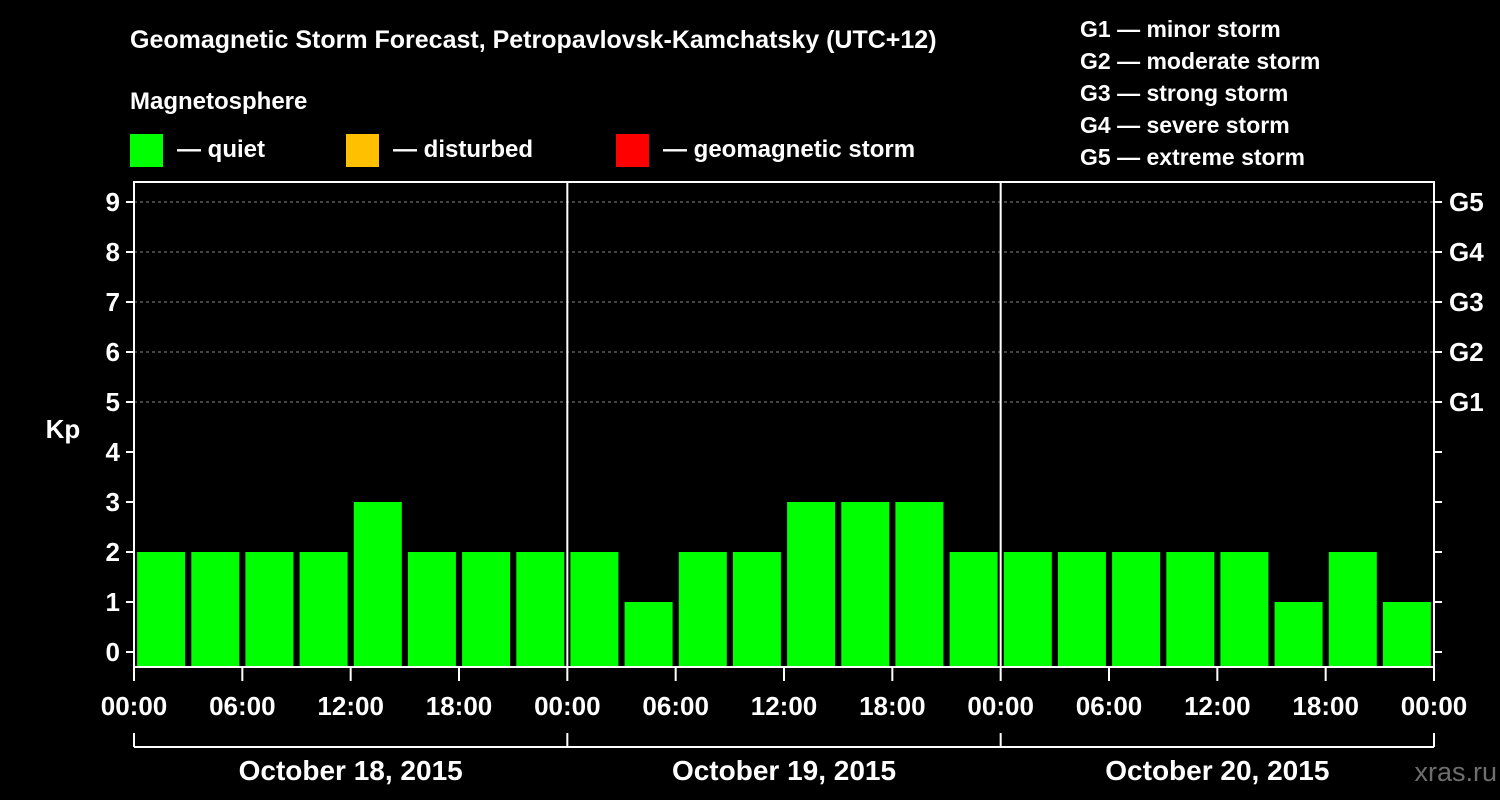 This screenshot has height=800, width=1500. I want to click on storm-level-label: G1, so click(1466, 402).